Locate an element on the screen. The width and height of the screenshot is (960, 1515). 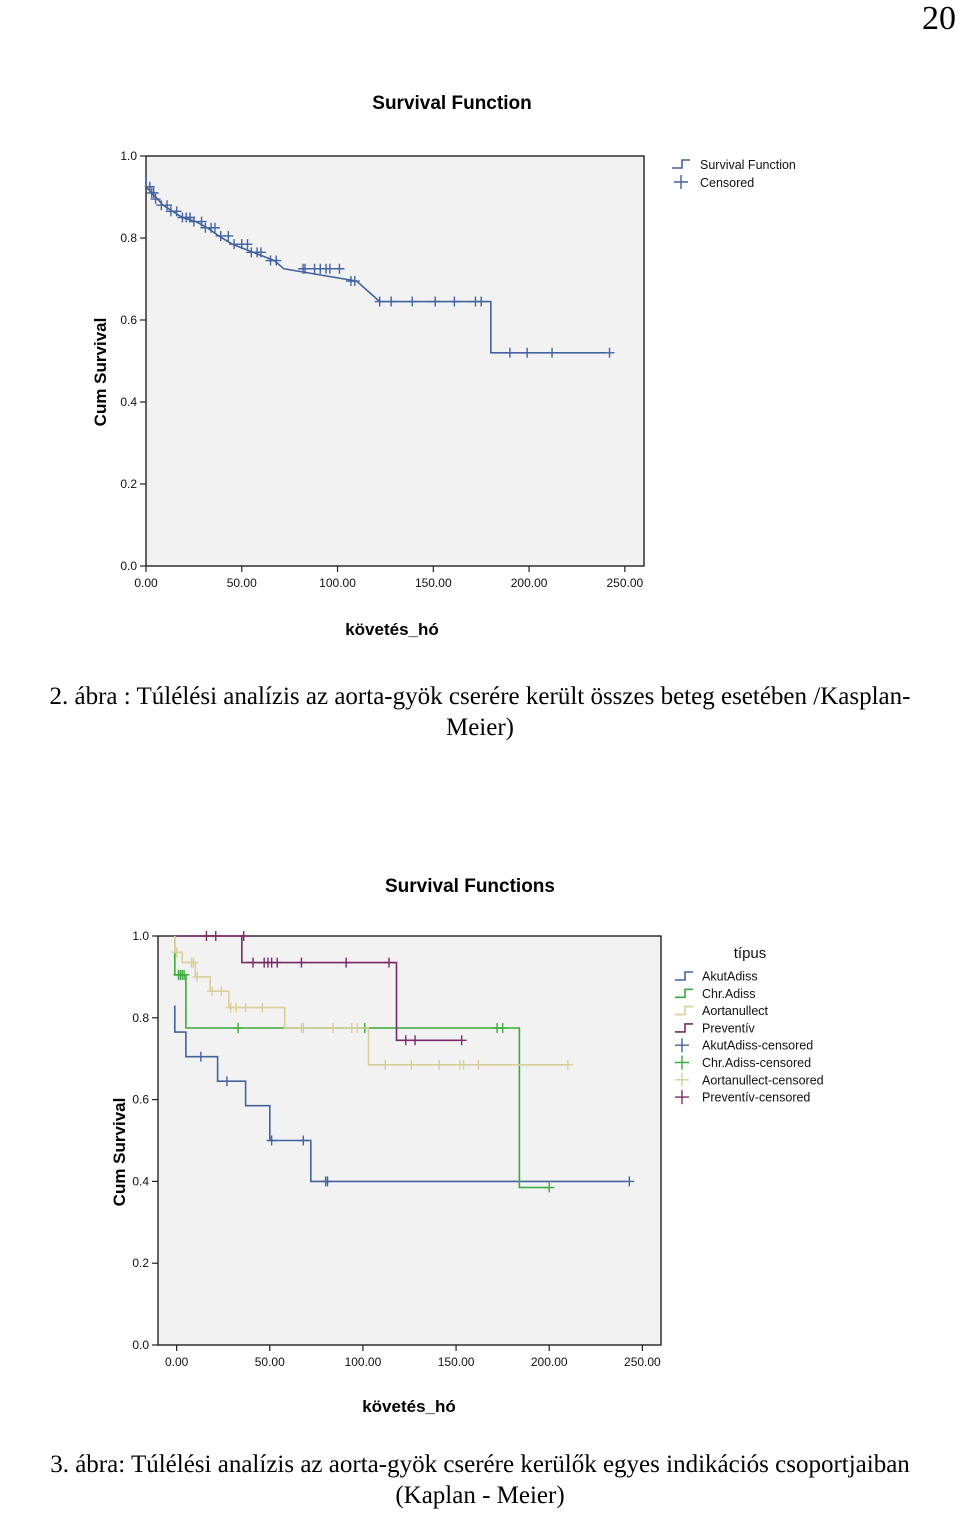
legend-label: Preventív is located at coordinates (729, 1028).